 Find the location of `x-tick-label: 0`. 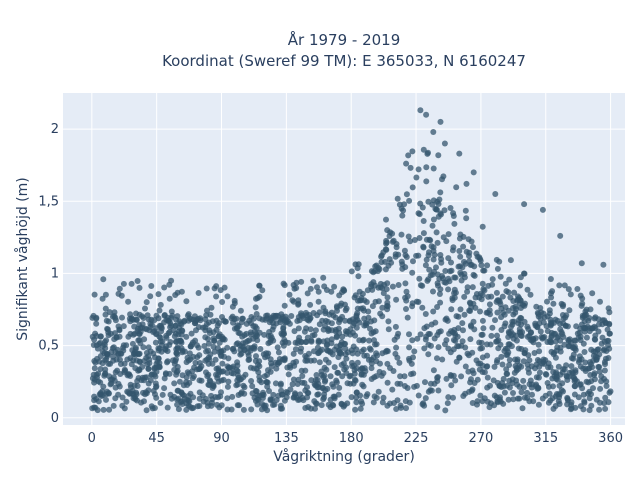

x-tick-label: 0 is located at coordinates (92, 438).